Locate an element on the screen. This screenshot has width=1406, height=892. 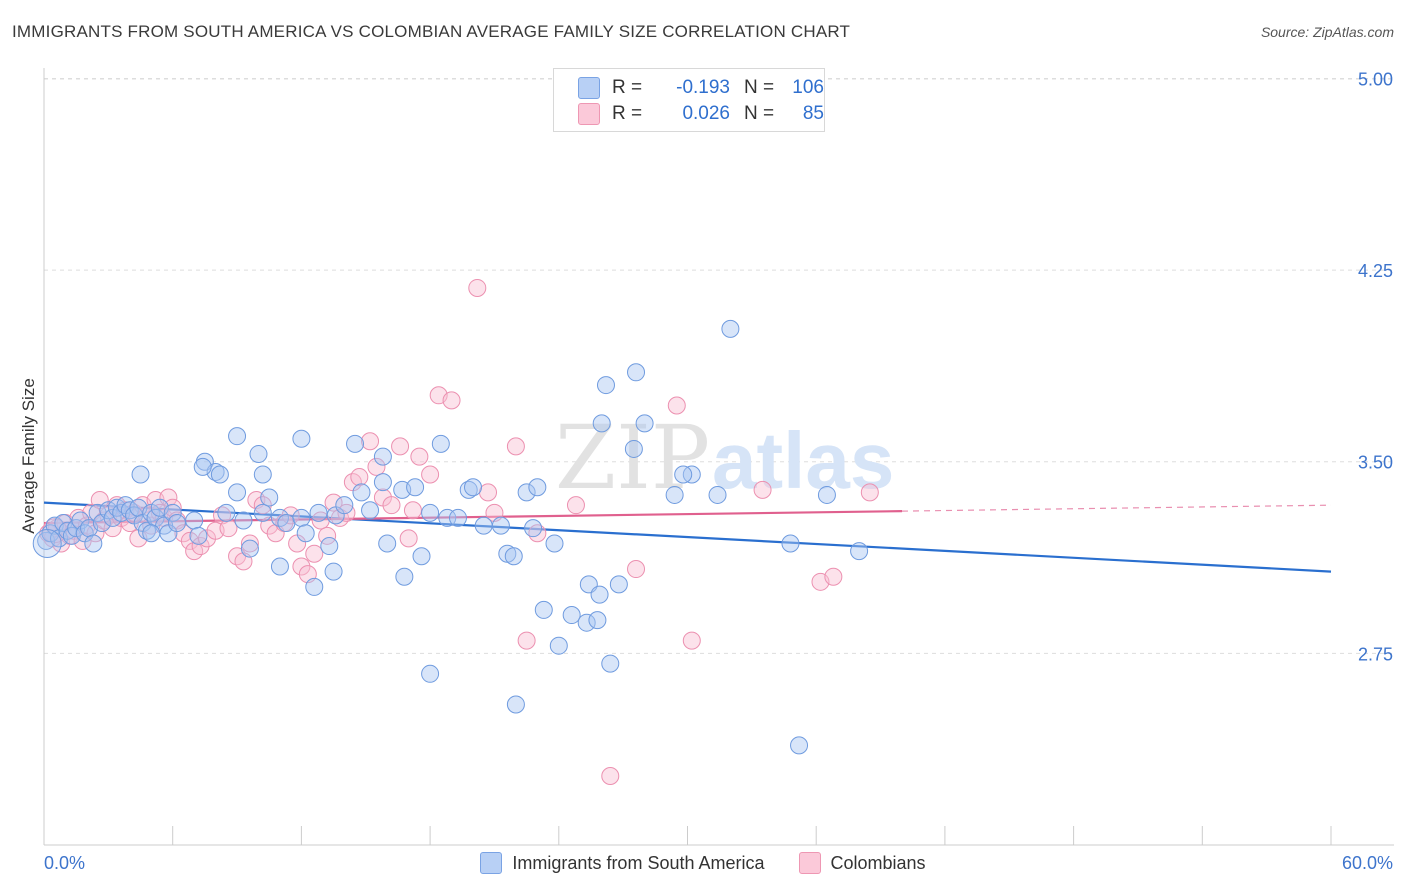
legend-r-value: -0.193 is located at coordinates (703, 87).